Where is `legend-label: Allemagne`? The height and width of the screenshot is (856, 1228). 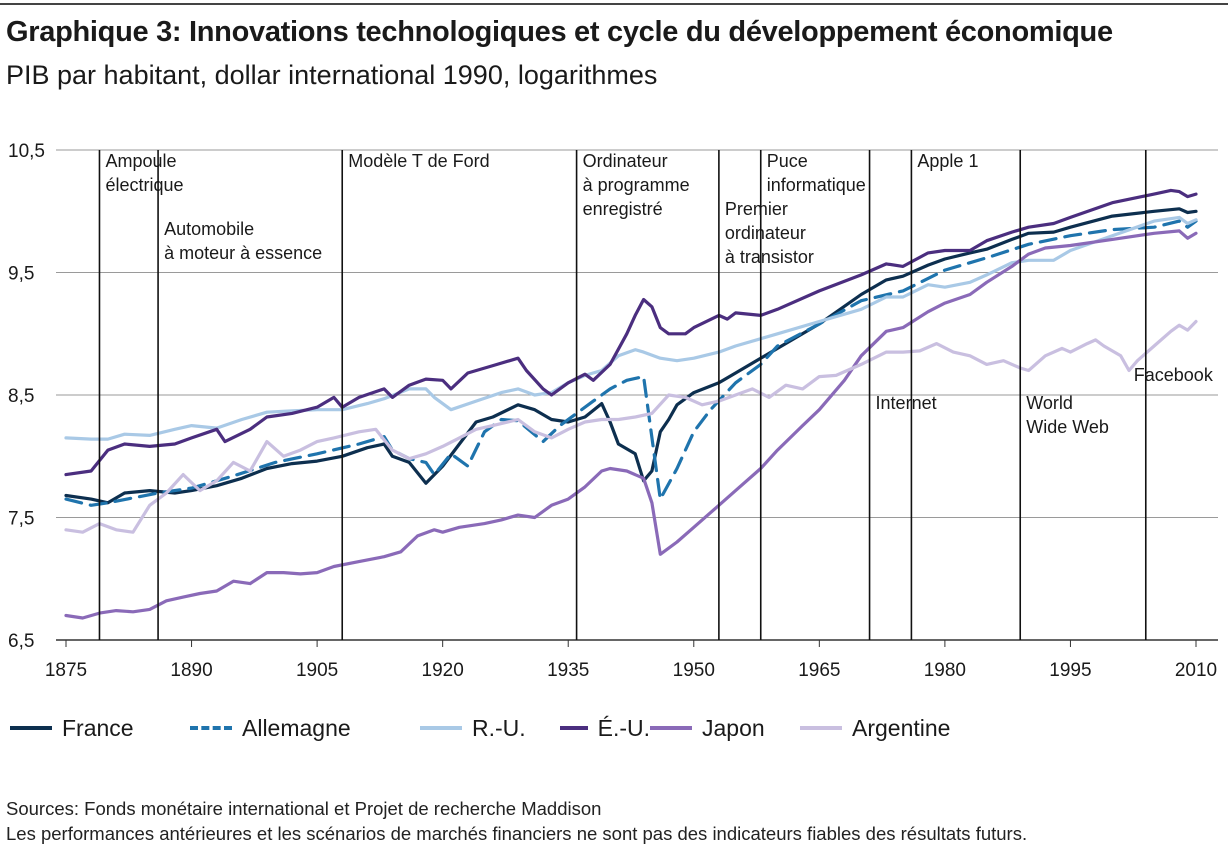
legend-label: Allemagne is located at coordinates (296, 727).